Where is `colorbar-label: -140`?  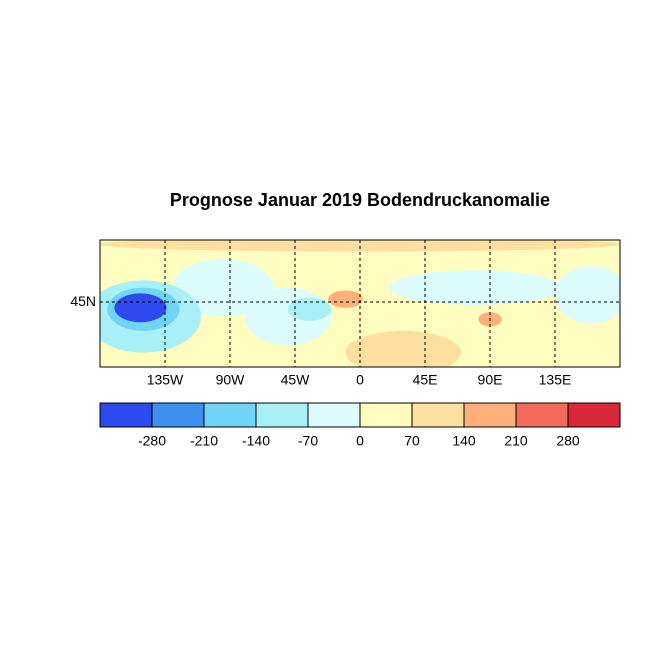 colorbar-label: -140 is located at coordinates (256, 441).